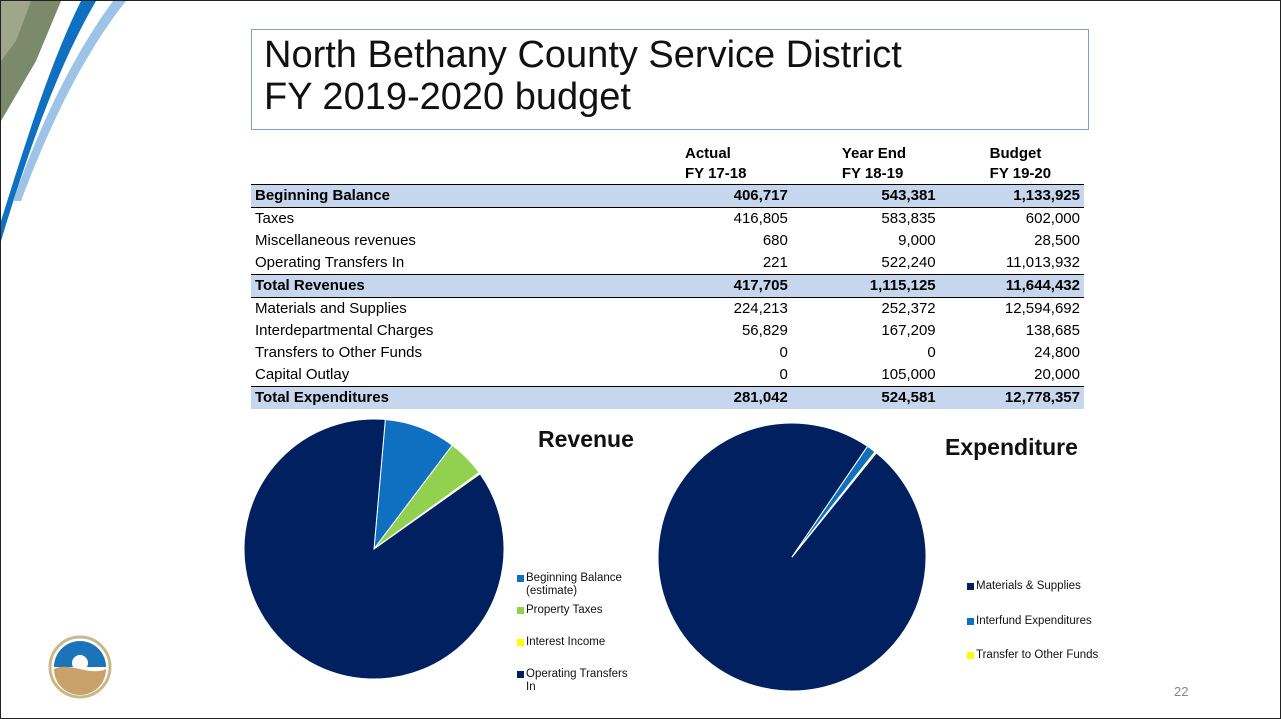  I want to click on legend-item: Interest Income, so click(577, 642).